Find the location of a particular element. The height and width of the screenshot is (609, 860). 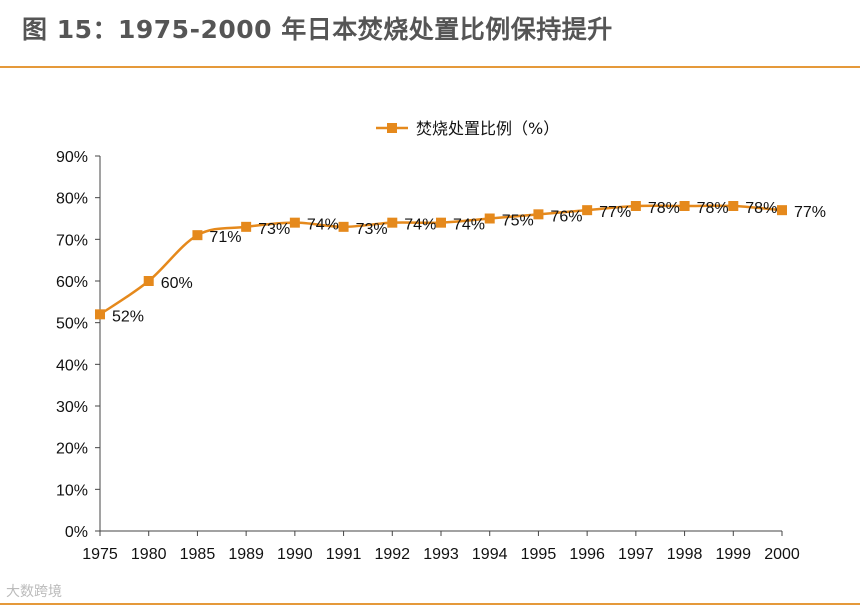

x-tick-label: 1985 is located at coordinates (198, 554).